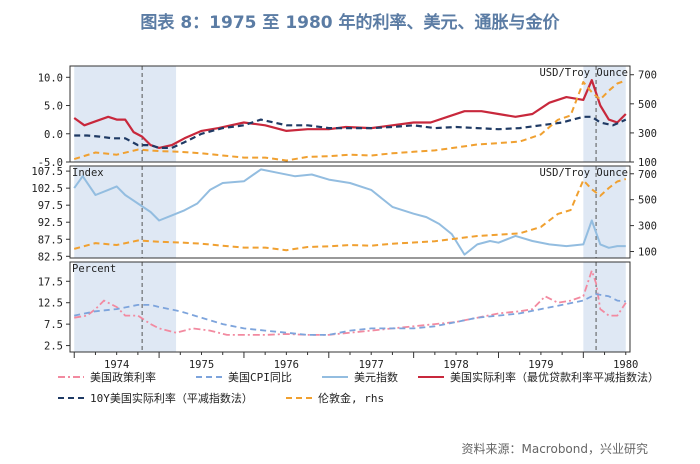 The image size is (700, 464). I want to click on series-line-policy_rate-bottom, so click(350, 302).